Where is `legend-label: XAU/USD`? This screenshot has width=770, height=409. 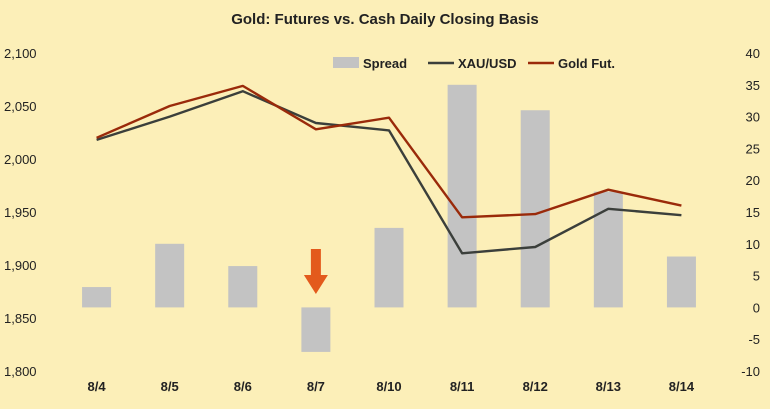
legend-label: XAU/USD is located at coordinates (487, 63).